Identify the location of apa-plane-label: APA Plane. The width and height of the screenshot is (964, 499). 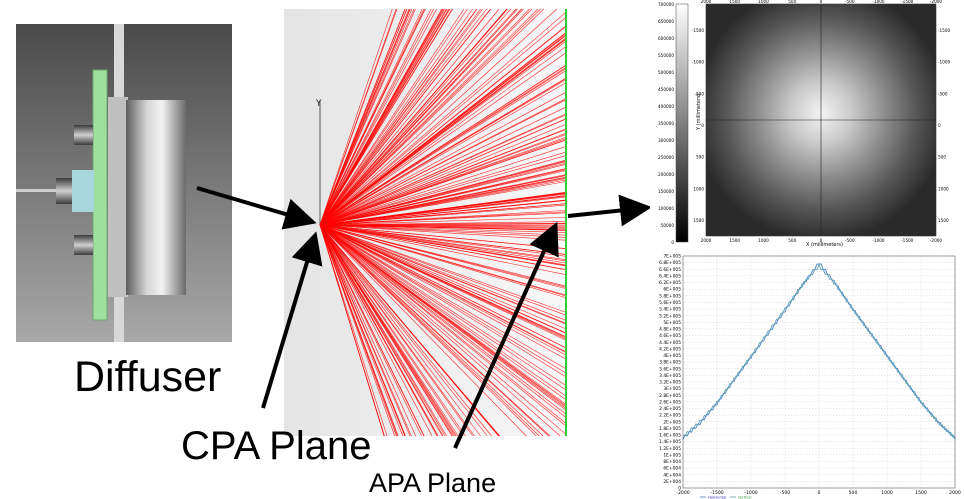
(433, 483).